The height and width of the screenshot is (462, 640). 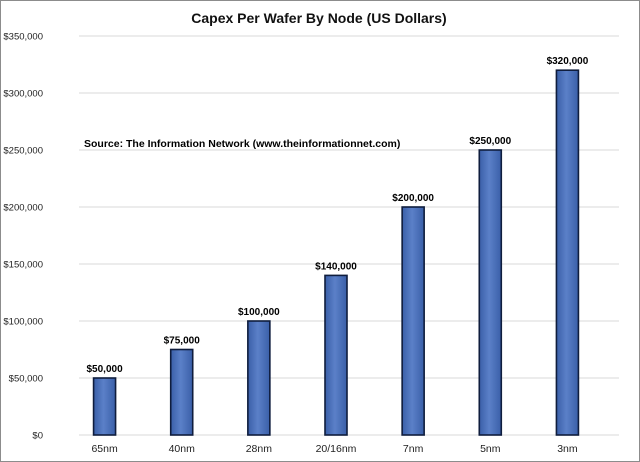 What do you see at coordinates (259, 312) in the screenshot?
I see `data-label: $100,000` at bounding box center [259, 312].